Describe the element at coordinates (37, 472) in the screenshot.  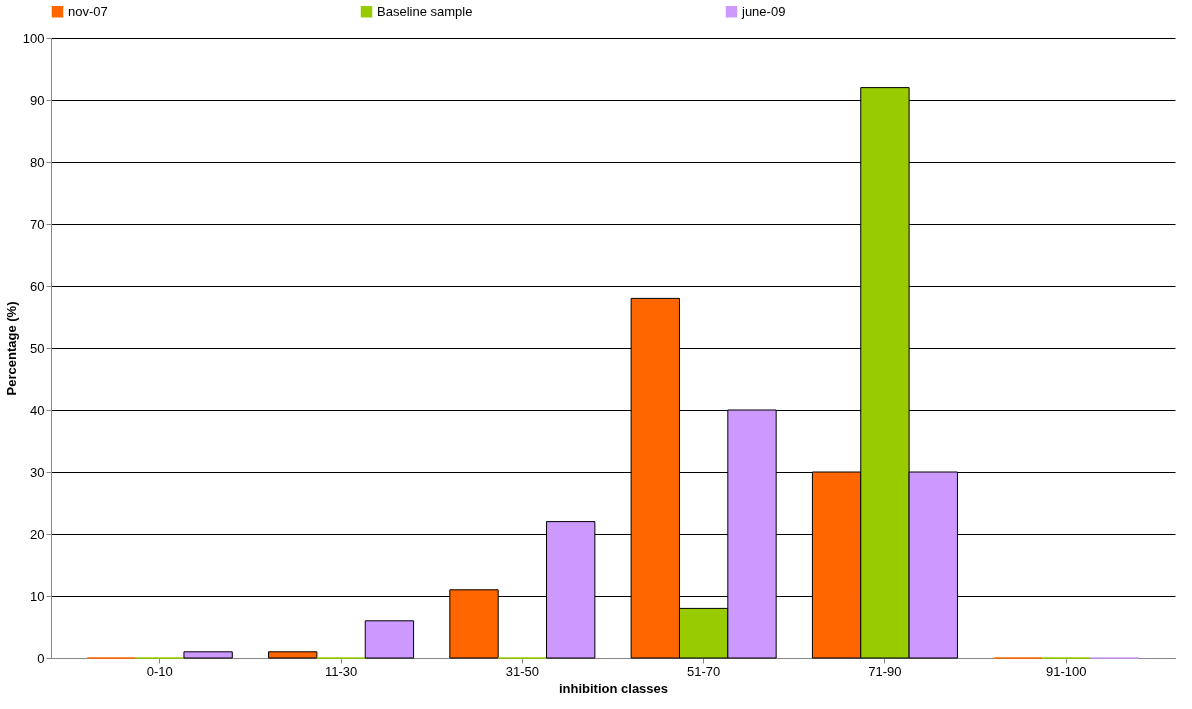
I see `y-tick-label: 30` at that location.